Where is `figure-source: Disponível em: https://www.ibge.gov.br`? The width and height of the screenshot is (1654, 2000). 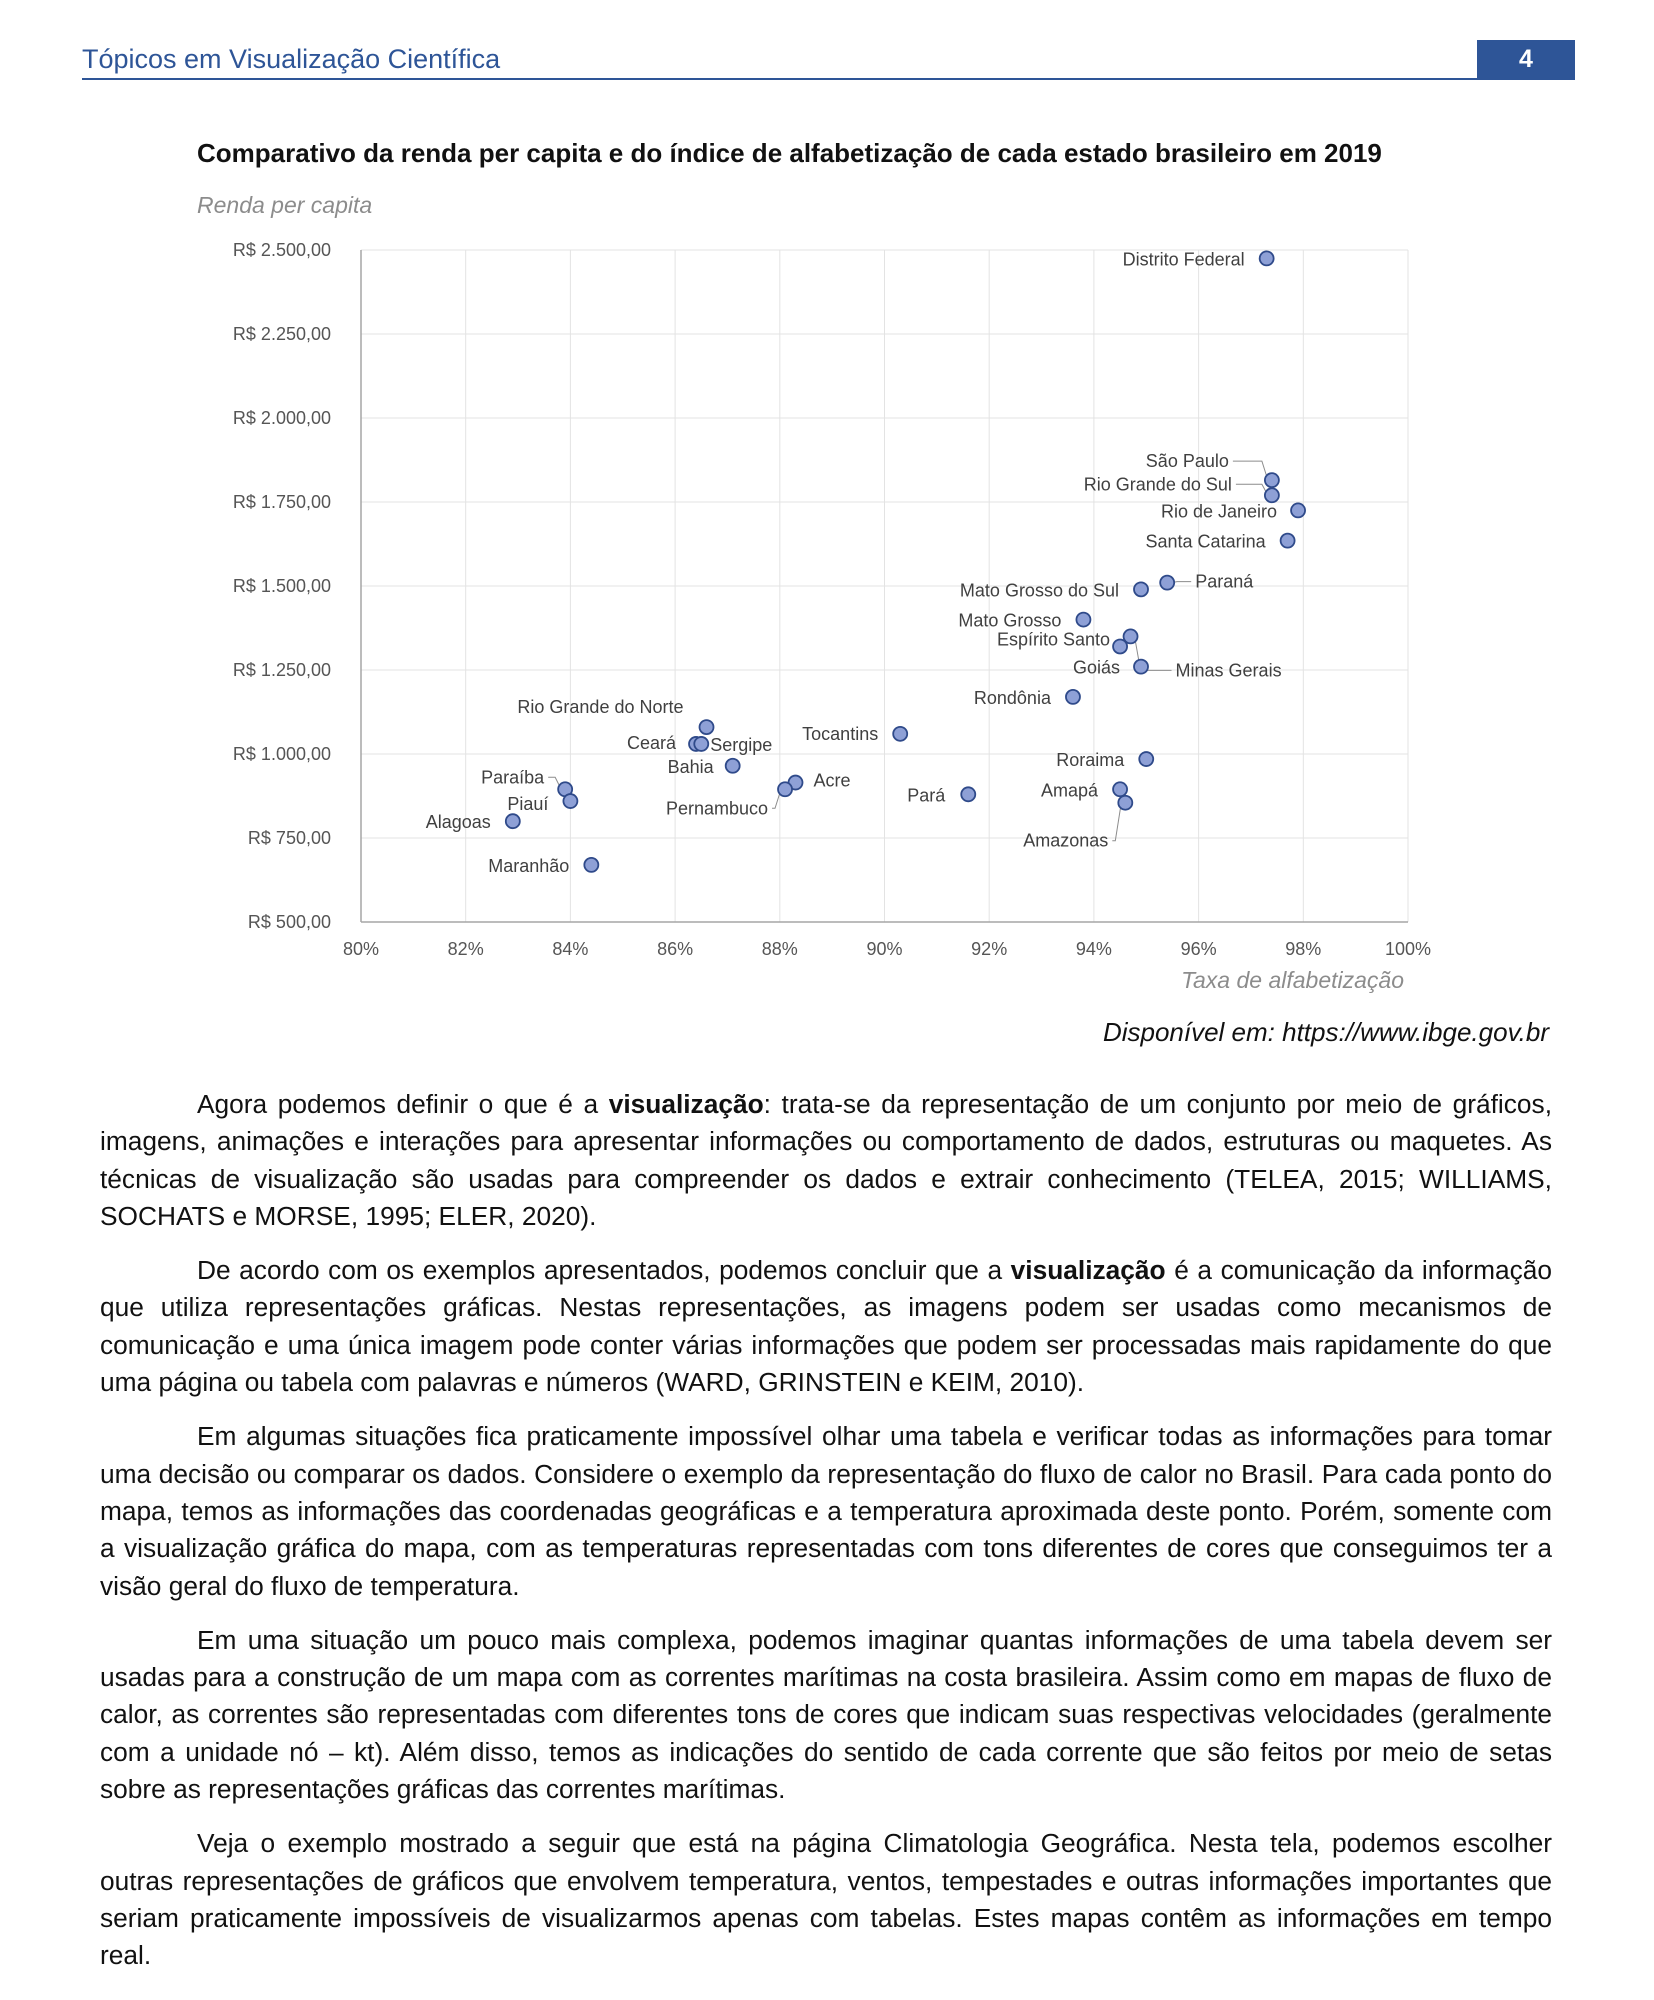 figure-source: Disponível em: https://www.ibge.gov.br is located at coordinates (1325, 1032).